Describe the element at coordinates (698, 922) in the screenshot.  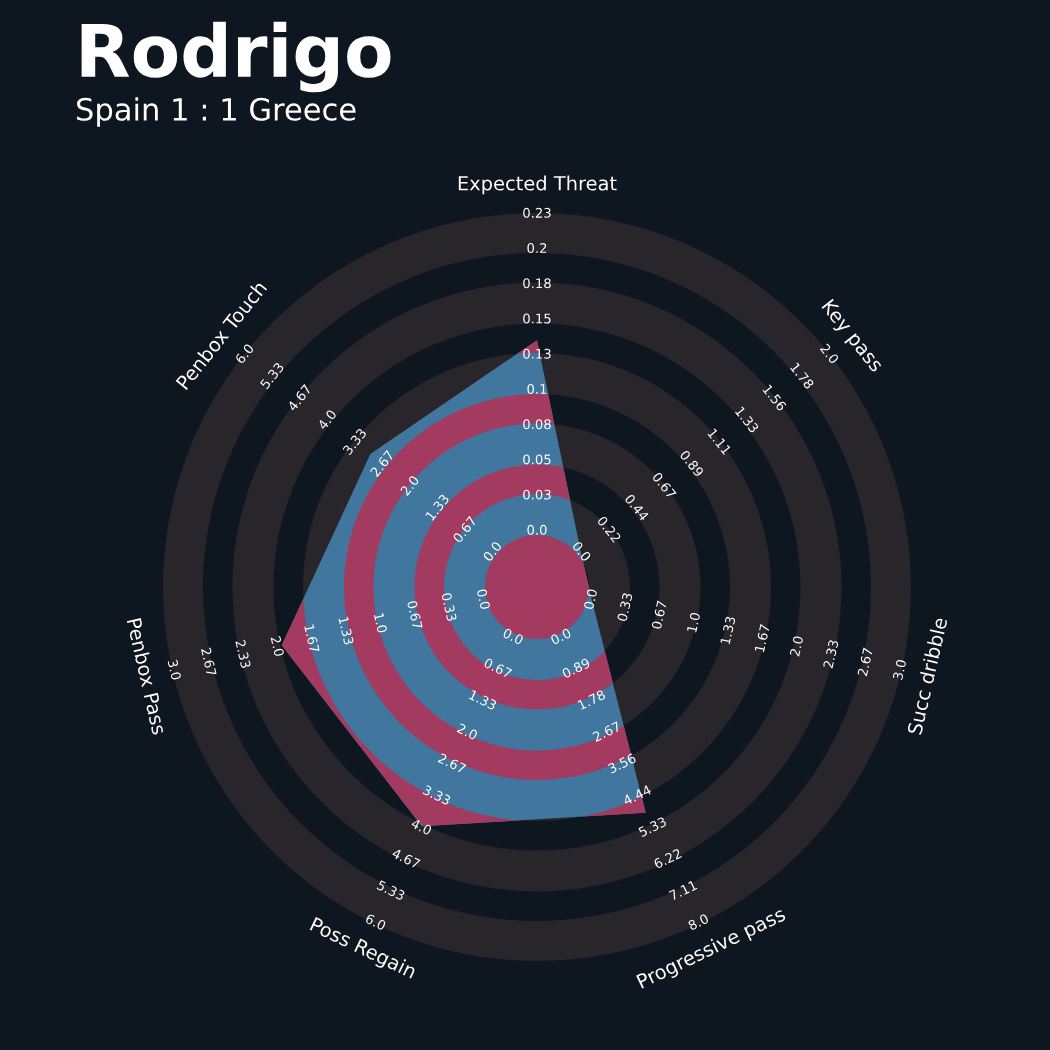
I see `text: 8.0` at that location.